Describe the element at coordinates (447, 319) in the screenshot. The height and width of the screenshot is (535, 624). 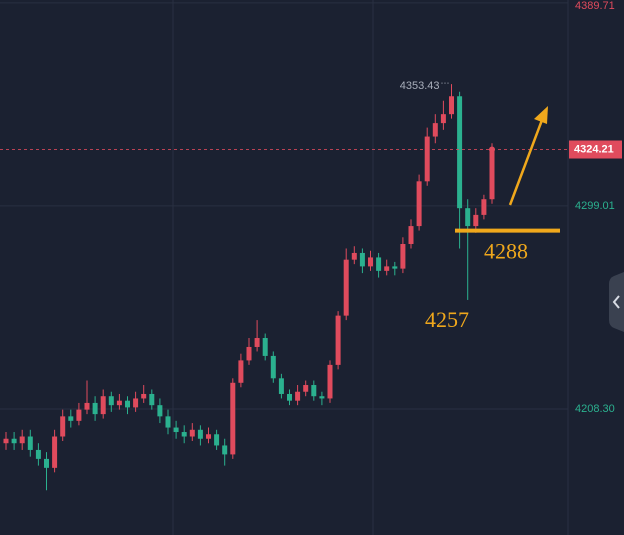
I see `annotation-text: 4257` at that location.